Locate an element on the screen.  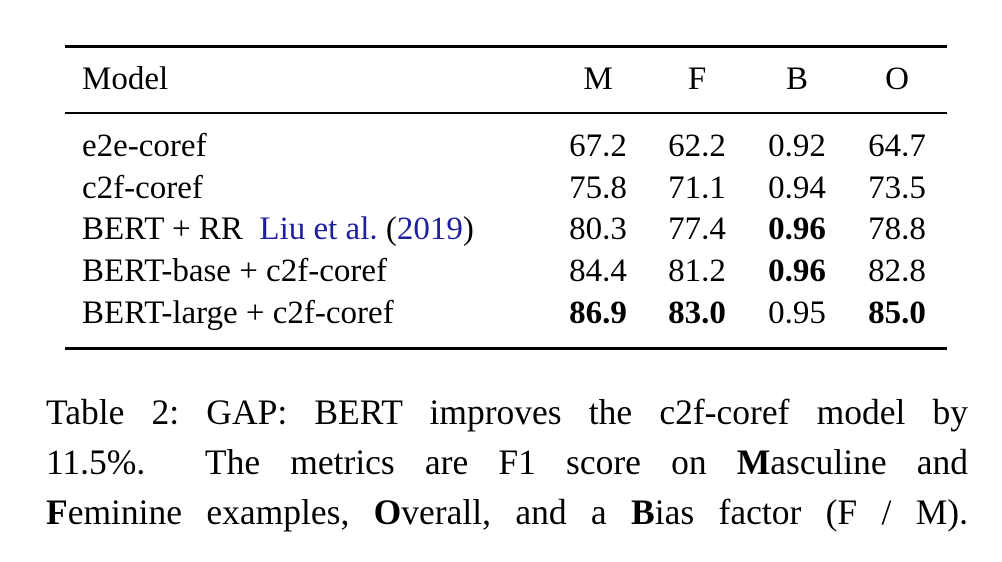
citation-paren: ( is located at coordinates (387, 229).